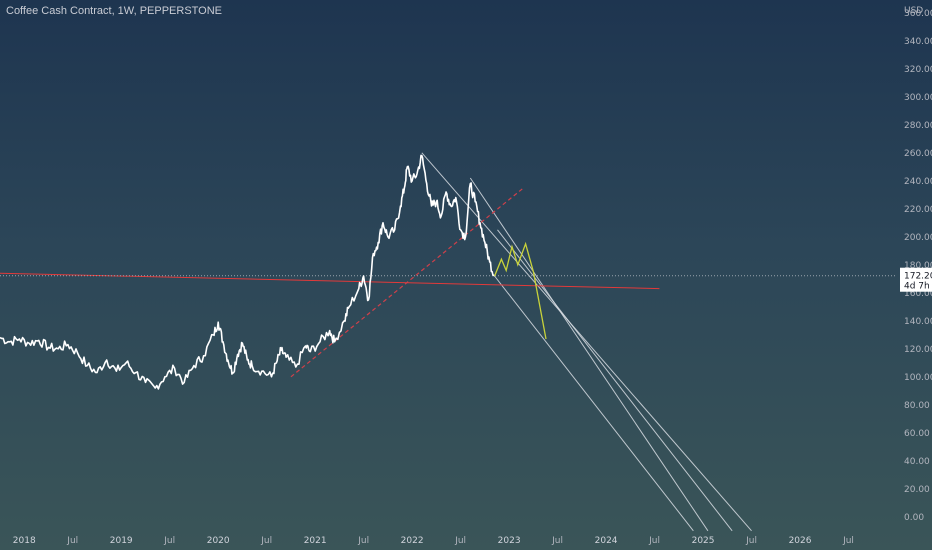  I want to click on dashed-line, so click(407, 282).